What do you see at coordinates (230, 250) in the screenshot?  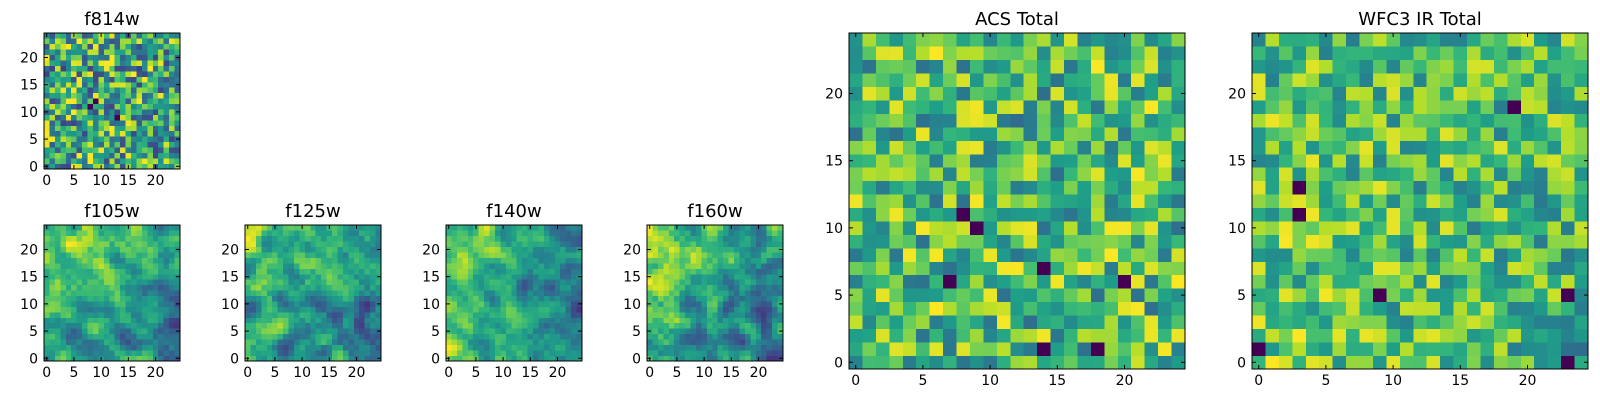 I see `y-tick-label: 20` at bounding box center [230, 250].